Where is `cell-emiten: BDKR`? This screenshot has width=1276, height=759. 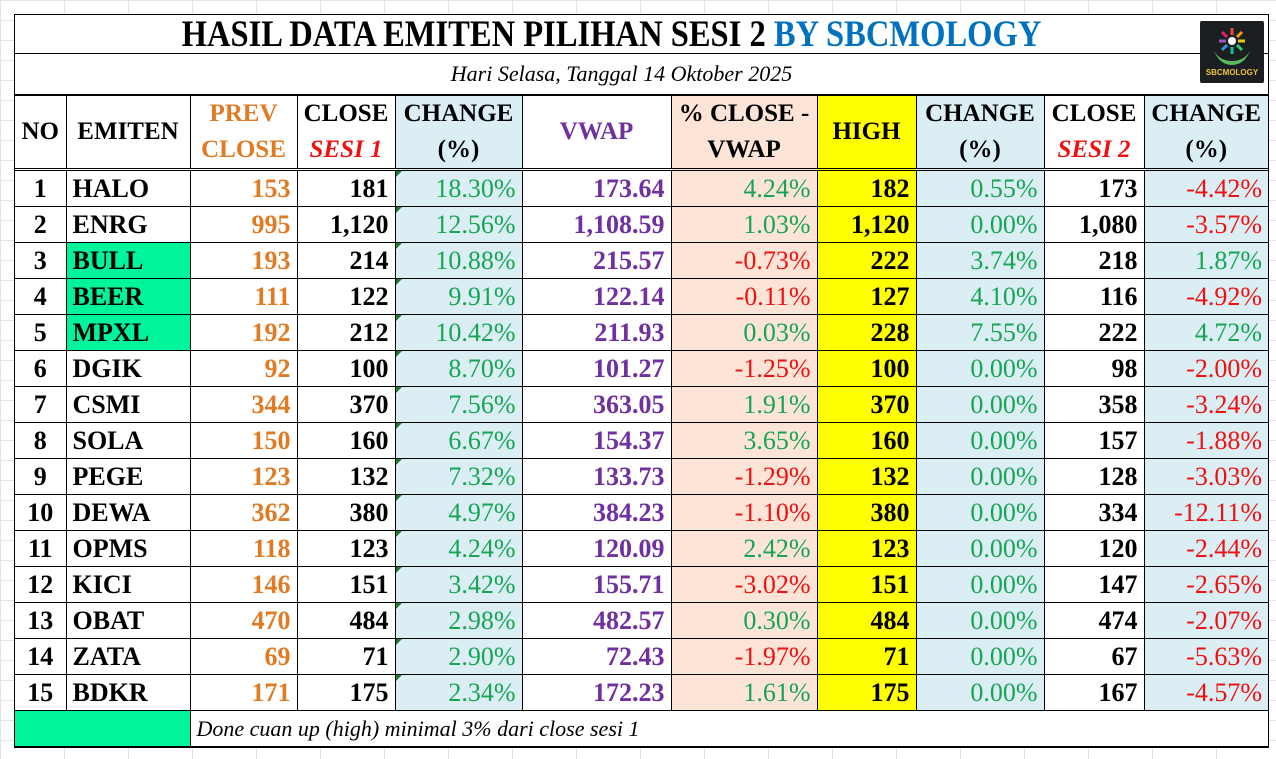
cell-emiten: BDKR is located at coordinates (128, 692).